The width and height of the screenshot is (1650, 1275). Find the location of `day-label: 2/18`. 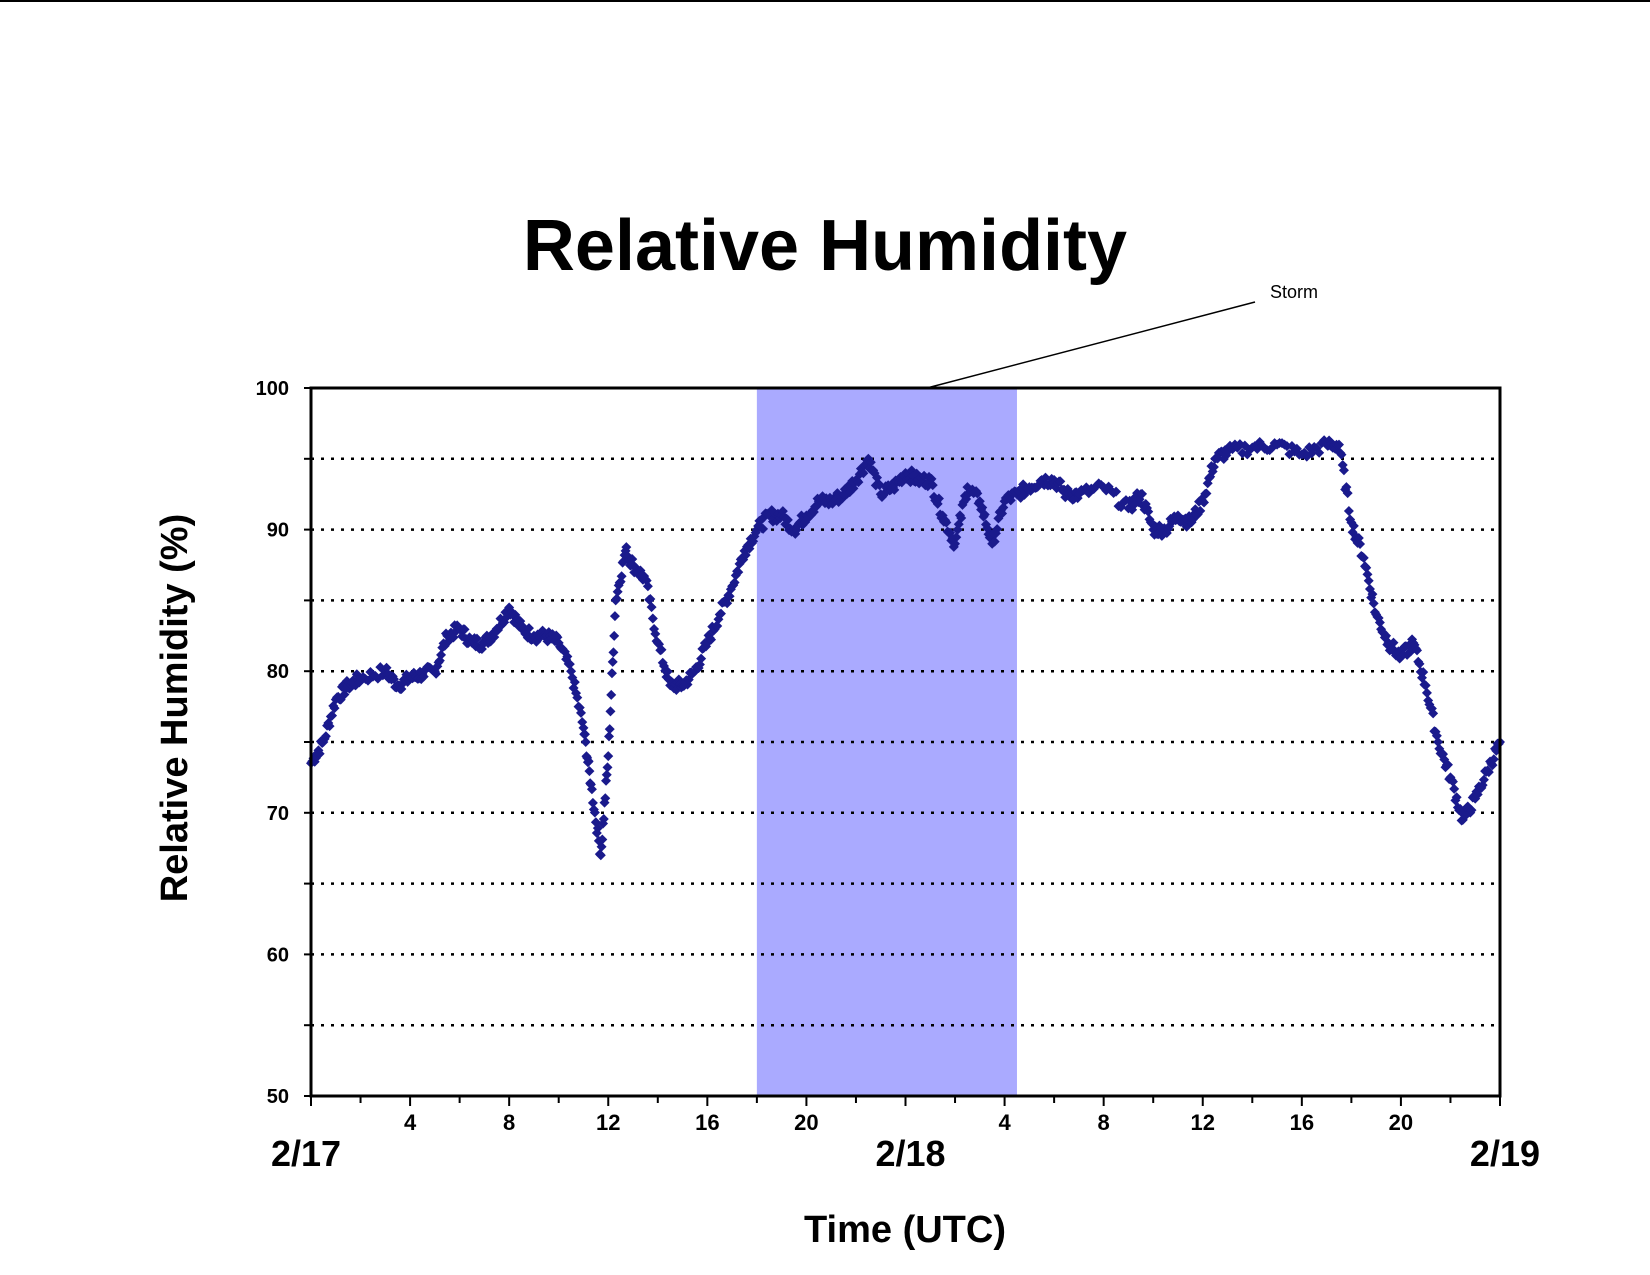

day-label: 2/18 is located at coordinates (910, 1153).